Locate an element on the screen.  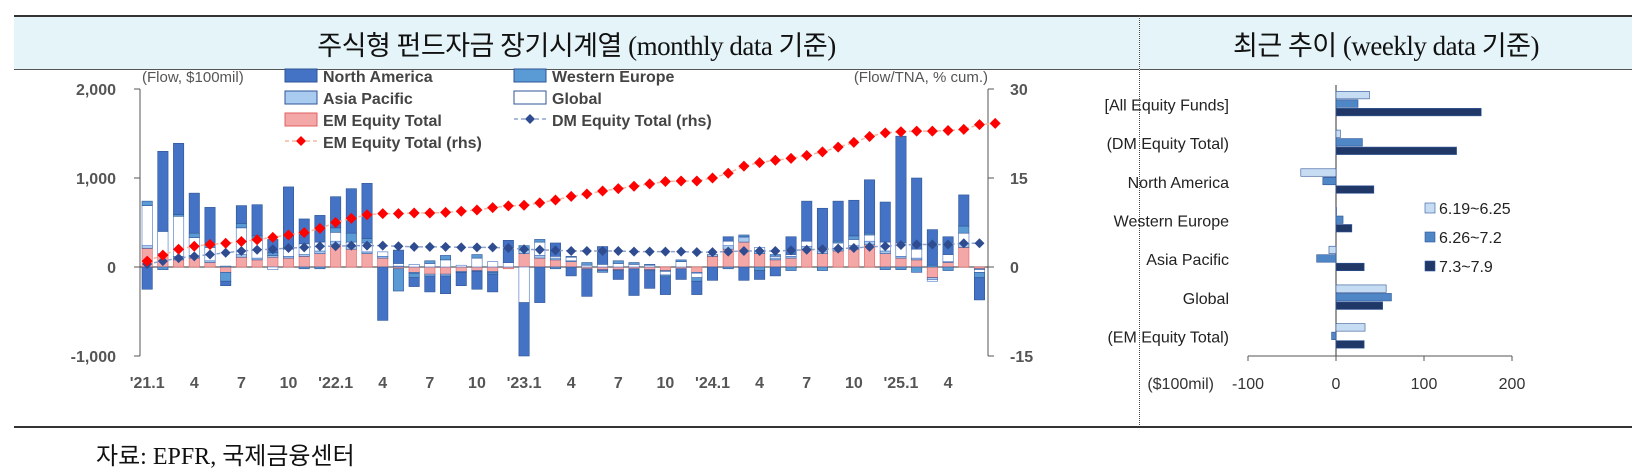
weekly-legend-swatch-w2 is located at coordinates (1430, 237).